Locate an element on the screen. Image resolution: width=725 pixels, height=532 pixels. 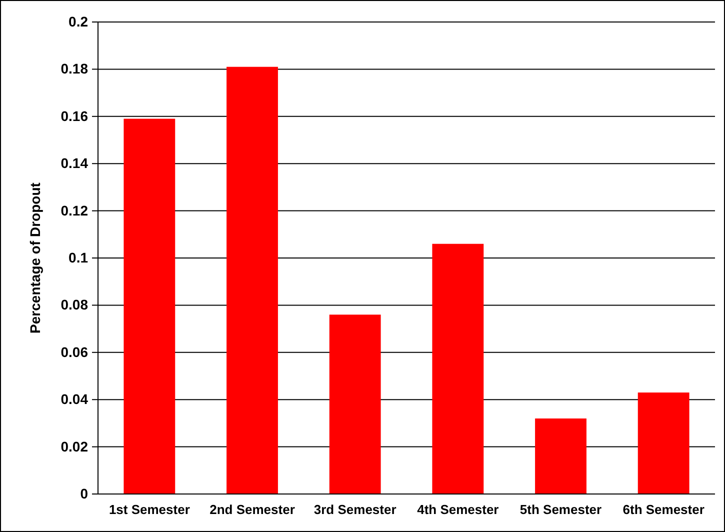
y-tick-label: 0.18 is located at coordinates (74, 68).